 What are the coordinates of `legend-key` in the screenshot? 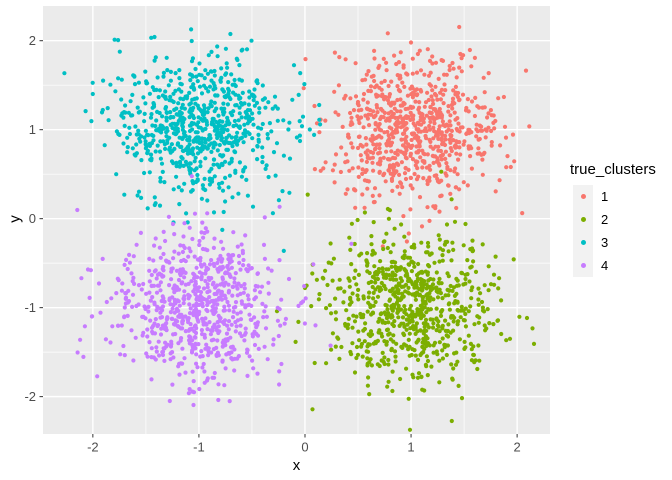 It's located at (583, 196).